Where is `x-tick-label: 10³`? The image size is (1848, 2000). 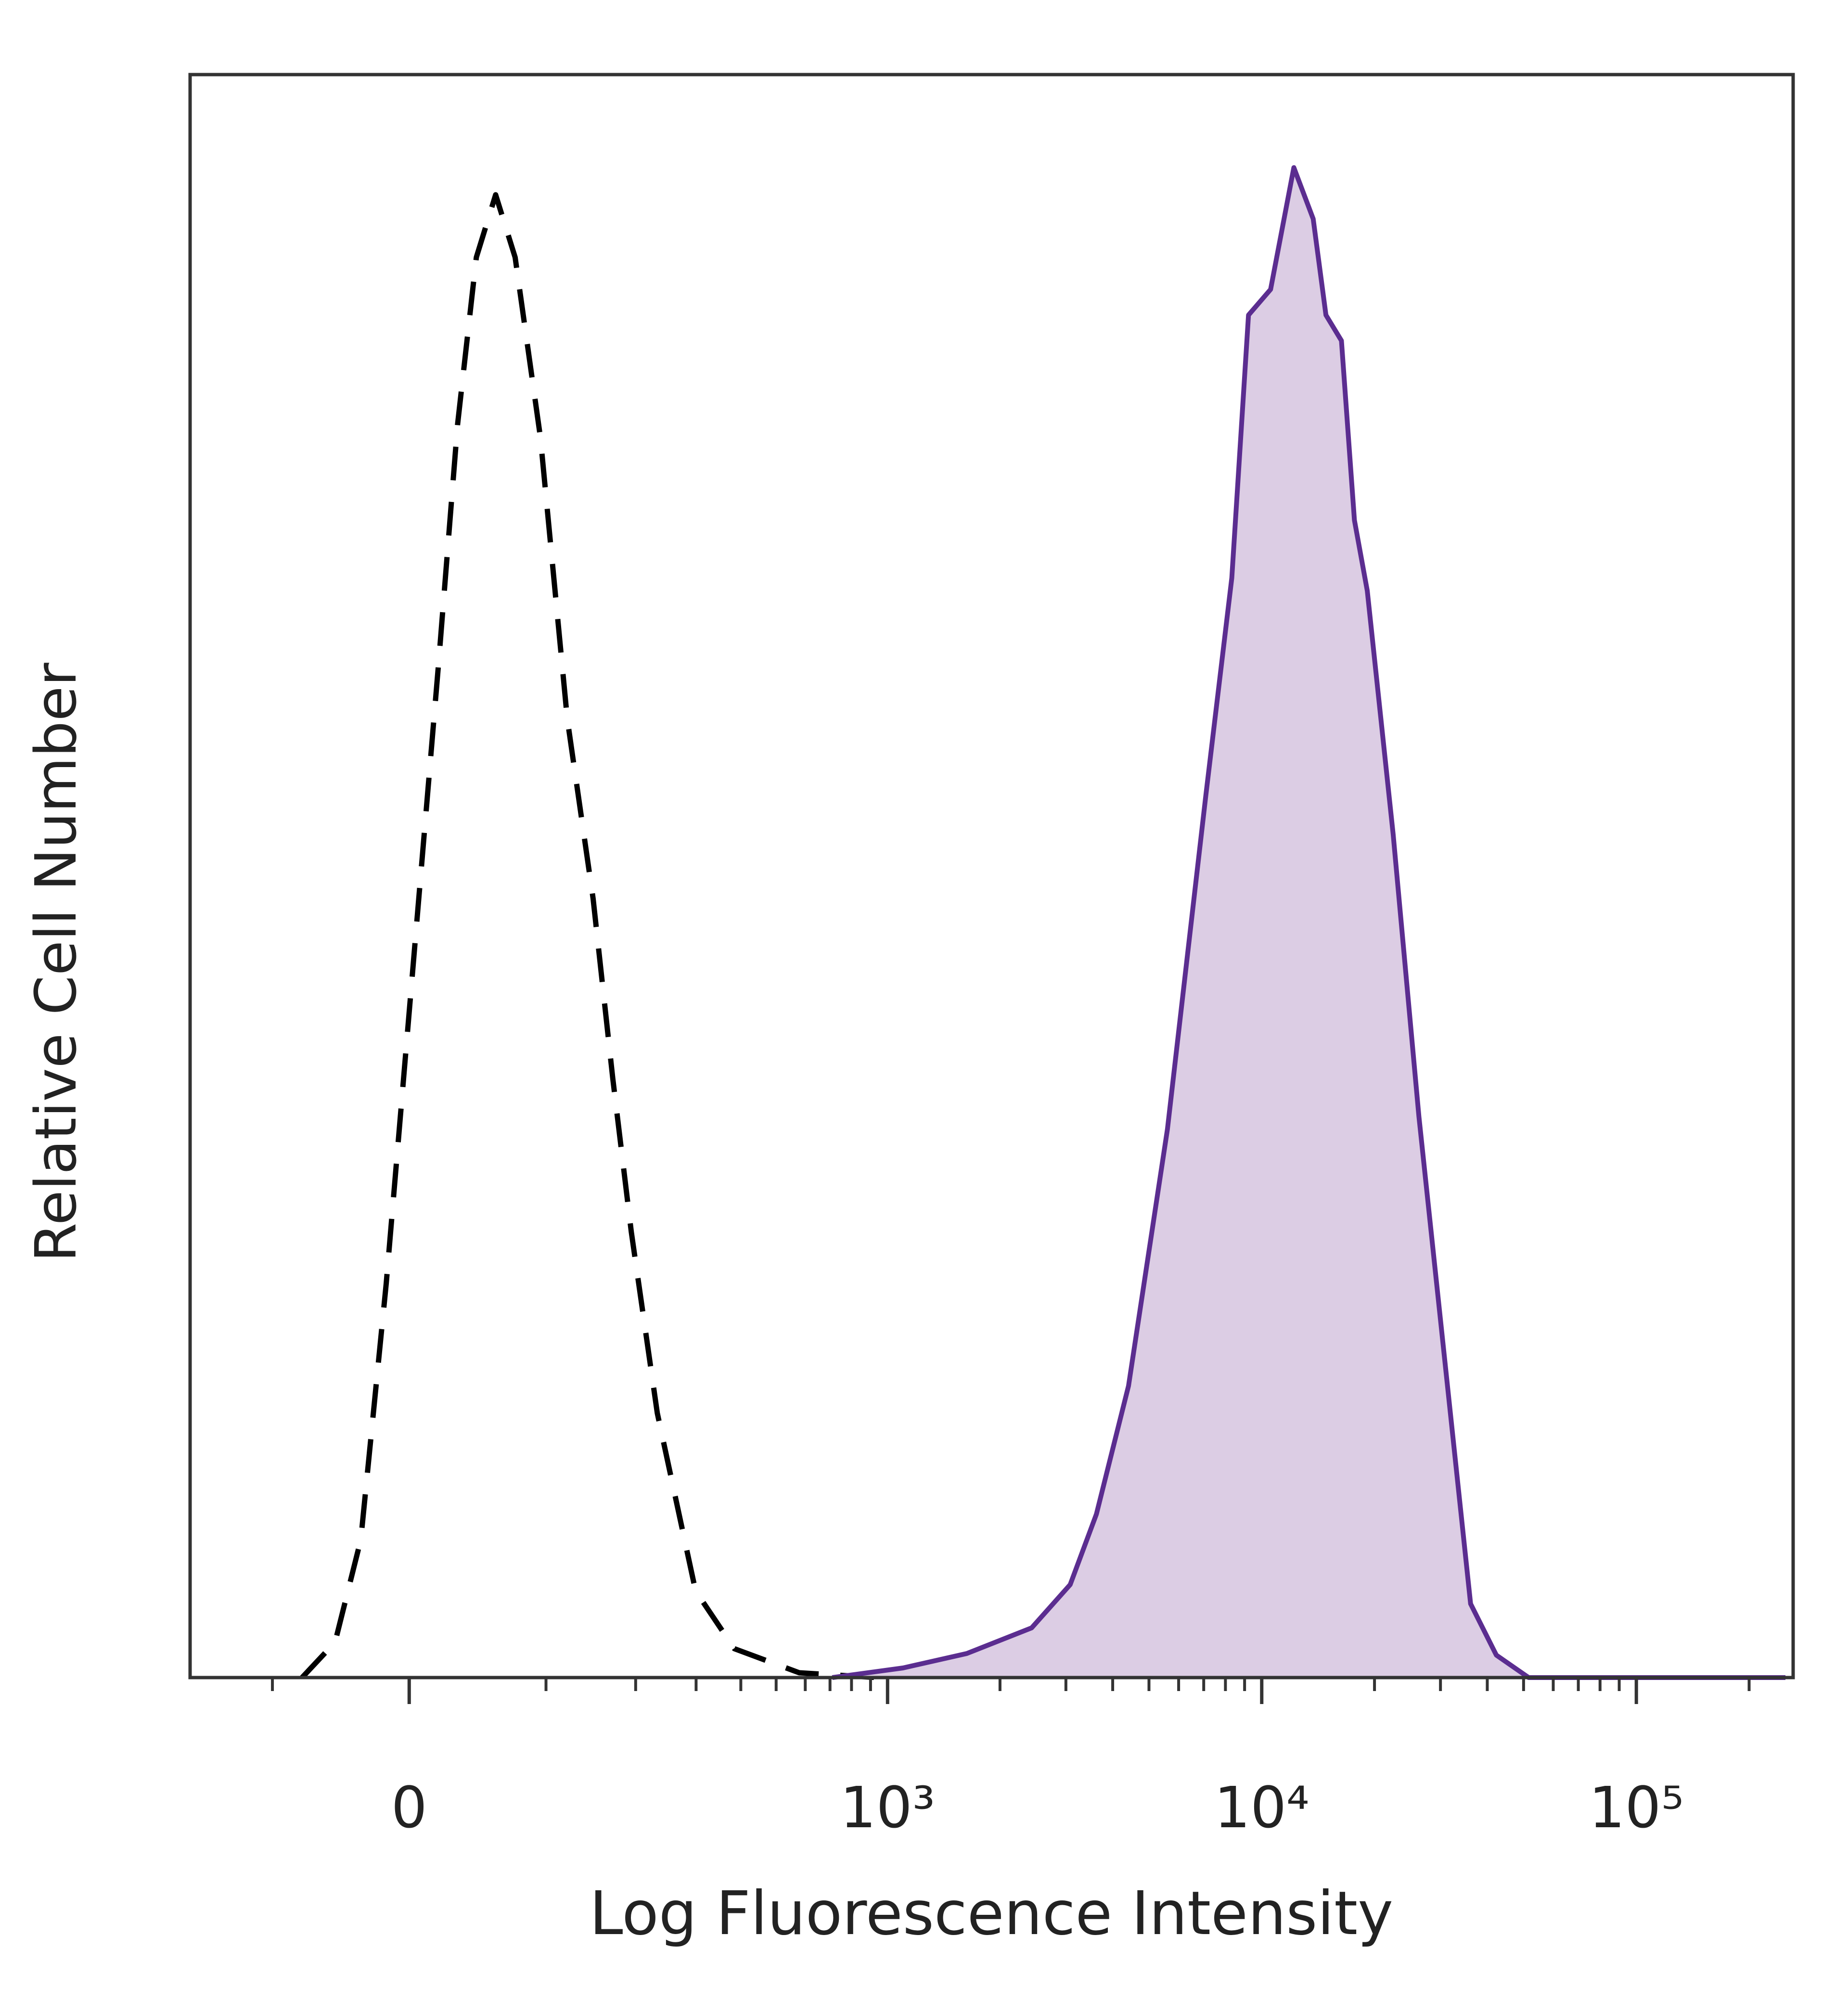 x-tick-label: 10³ is located at coordinates (887, 1807).